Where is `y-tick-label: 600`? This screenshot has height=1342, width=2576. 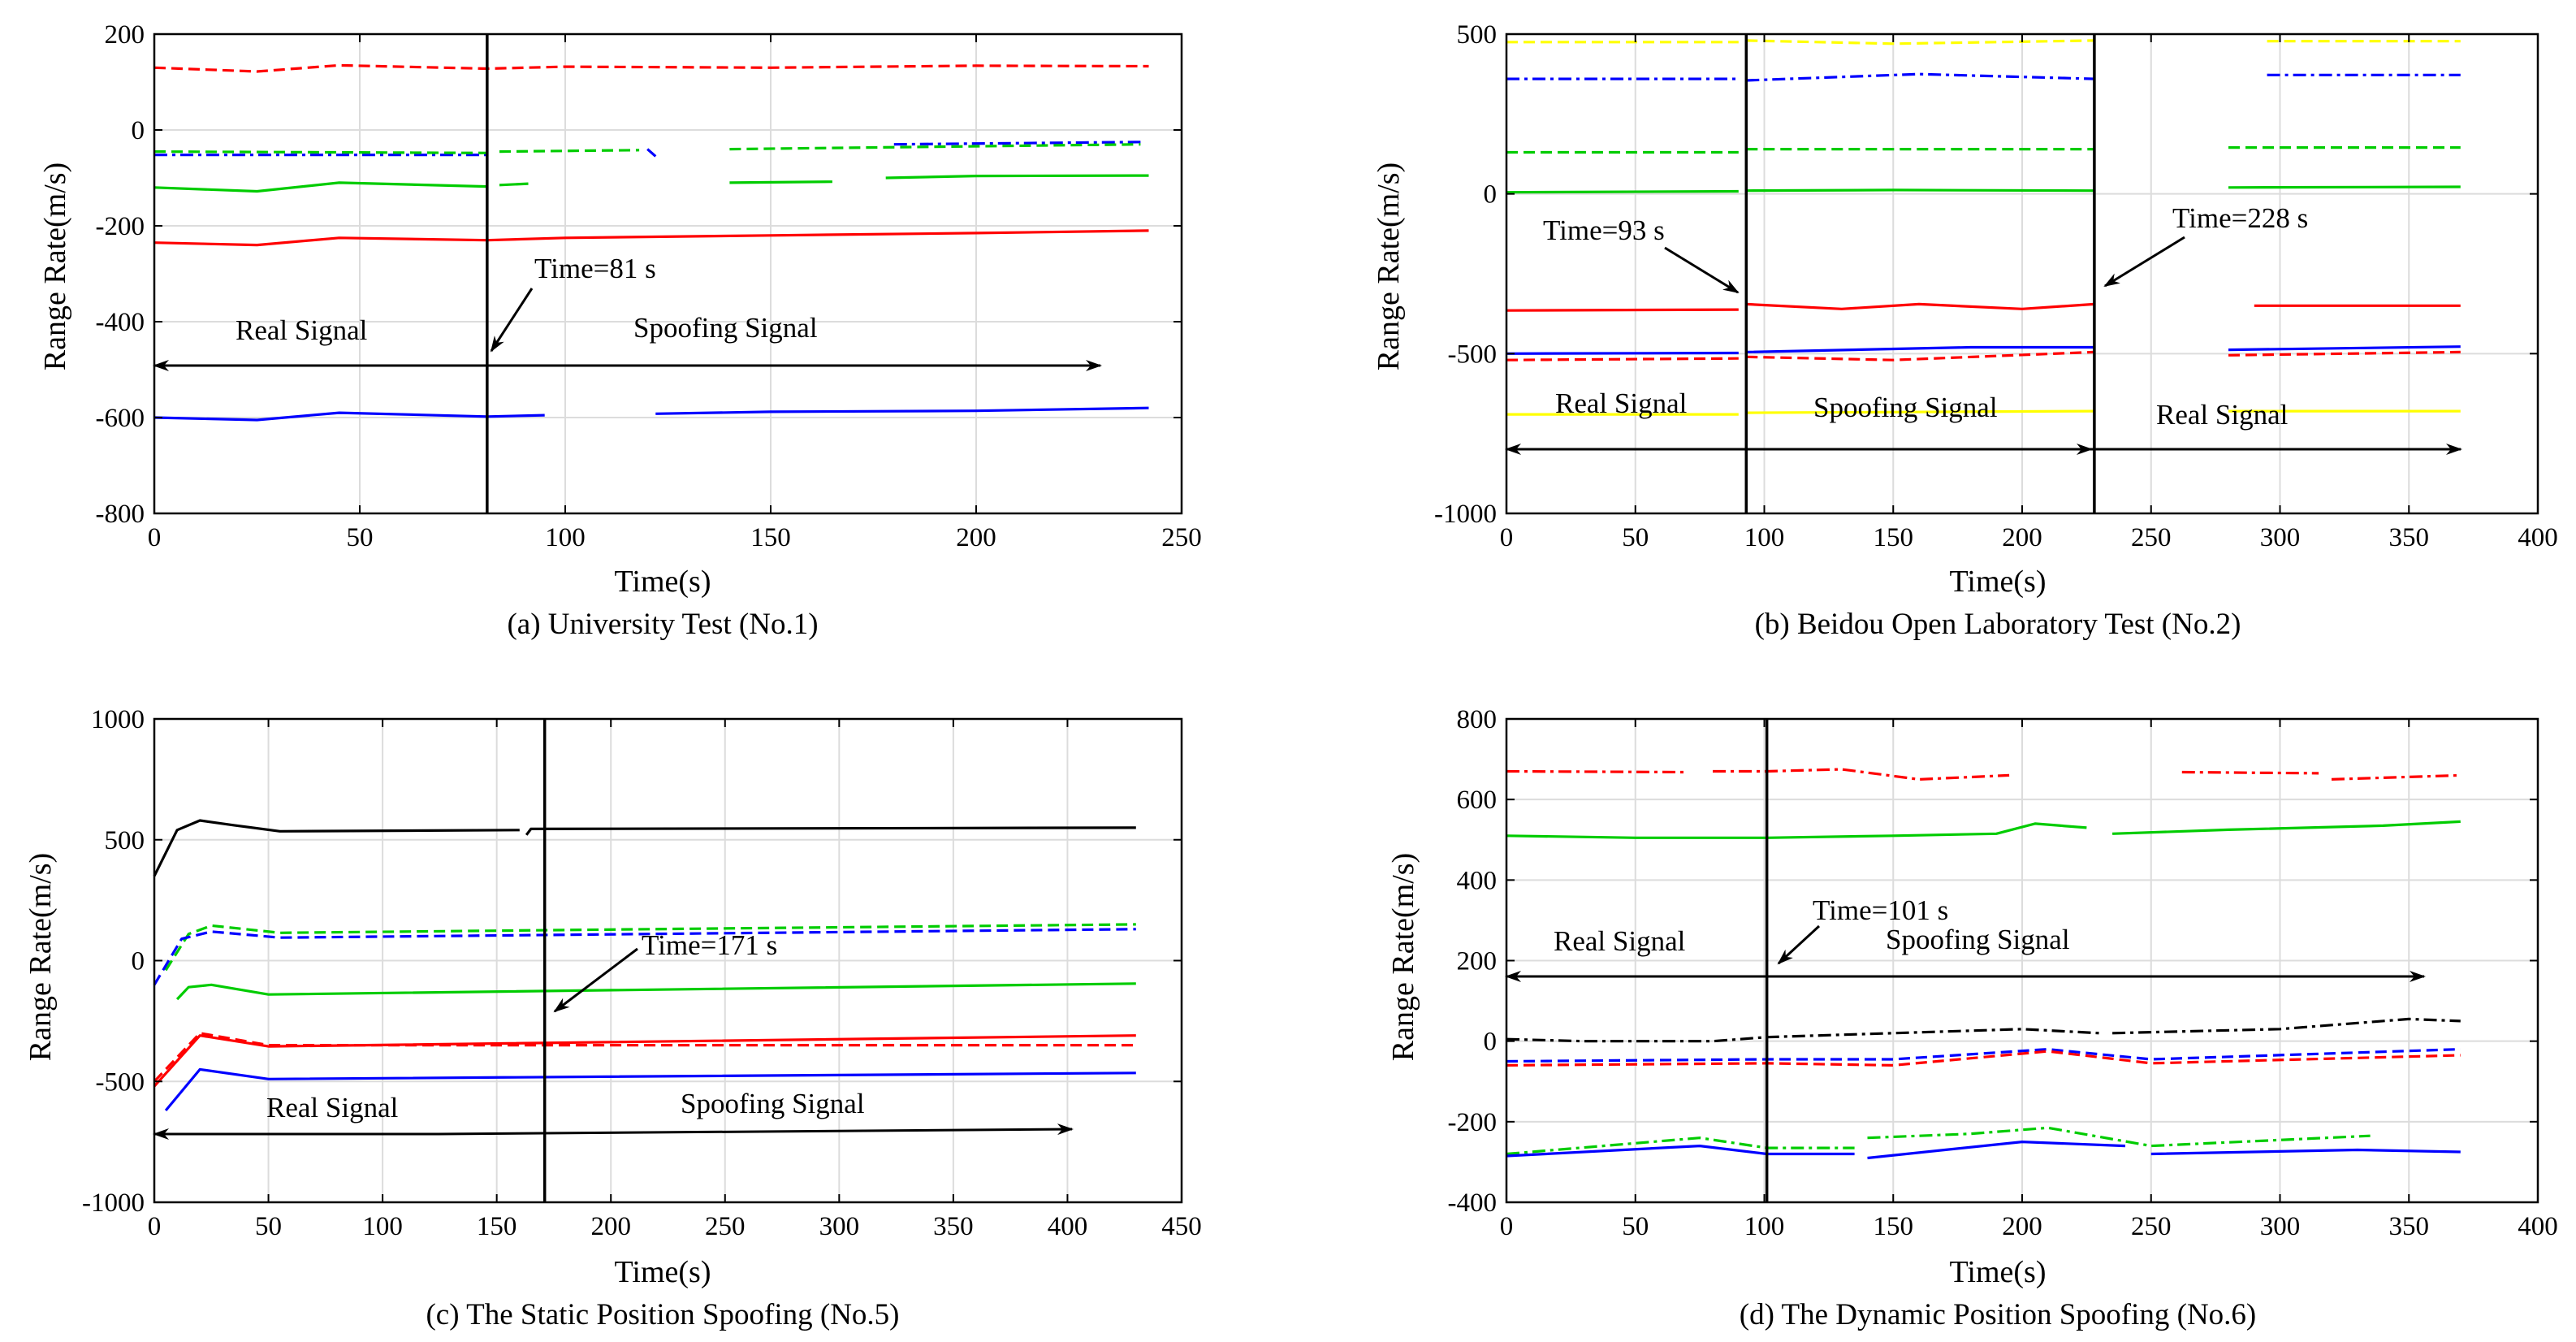 y-tick-label: 600 is located at coordinates (1478, 800).